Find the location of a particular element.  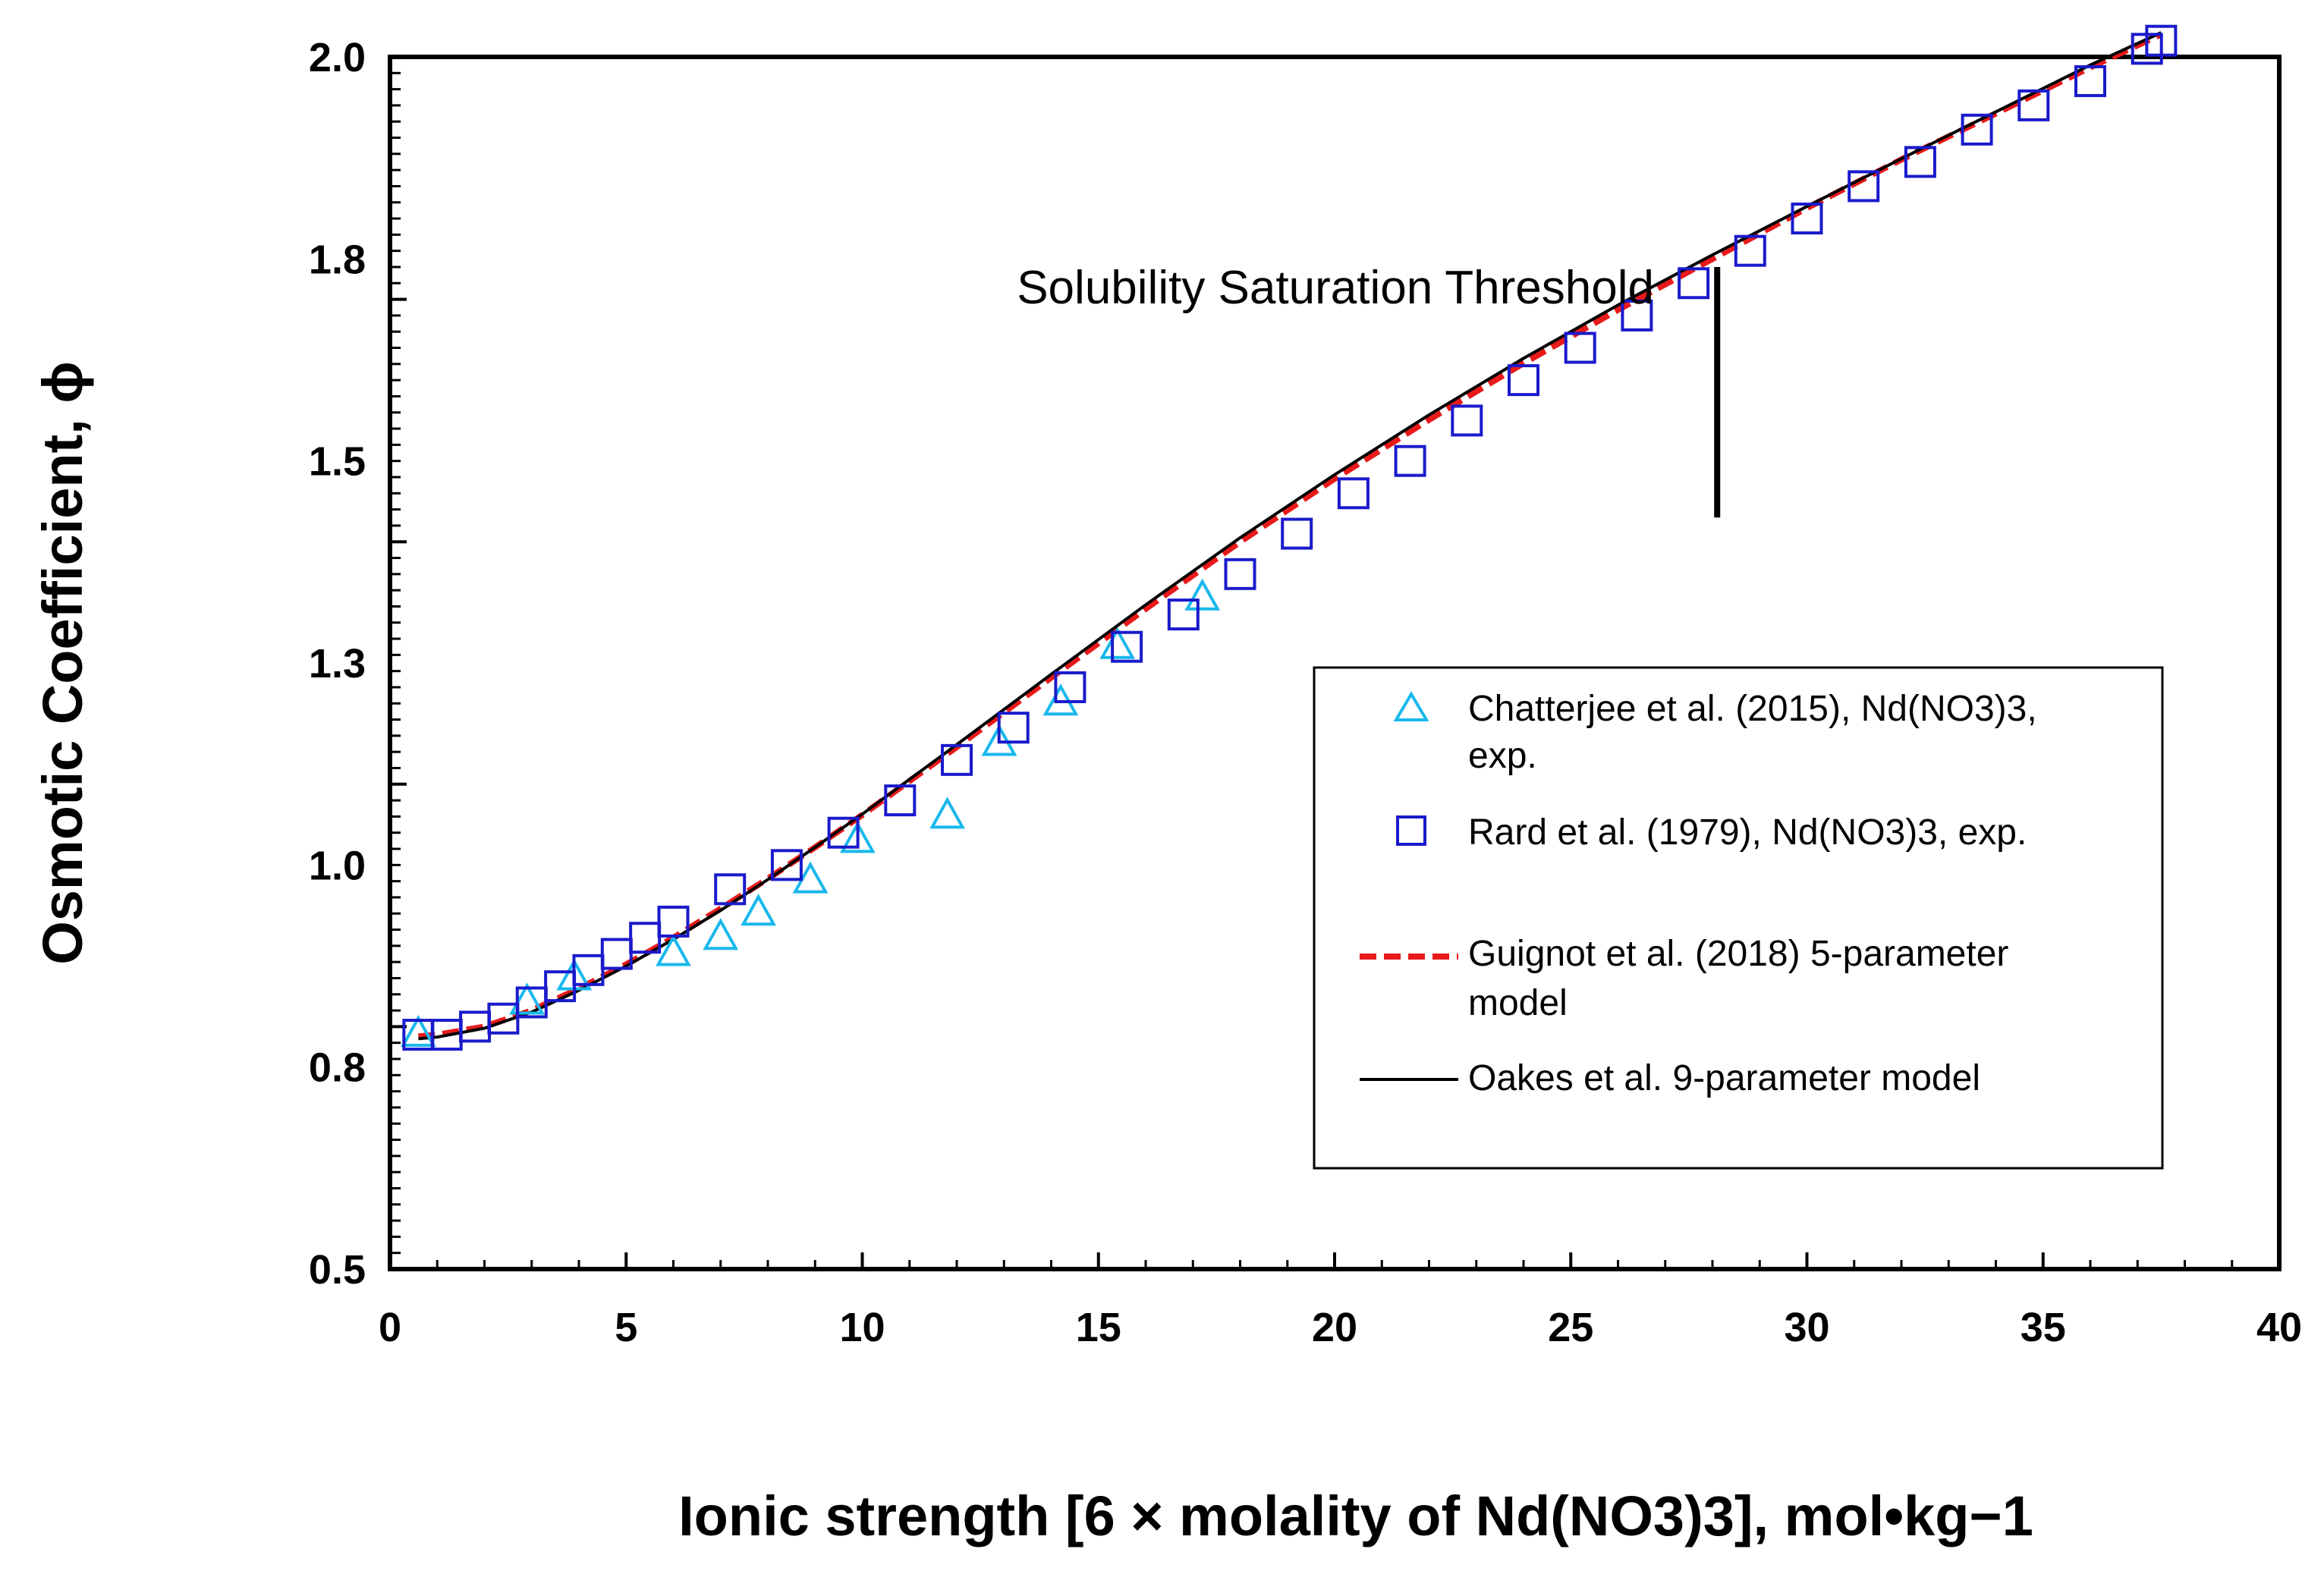

legend-label-chatterjee: Chatterjee et al. (2015), Nd(NO3)3, is located at coordinates (1752, 709).